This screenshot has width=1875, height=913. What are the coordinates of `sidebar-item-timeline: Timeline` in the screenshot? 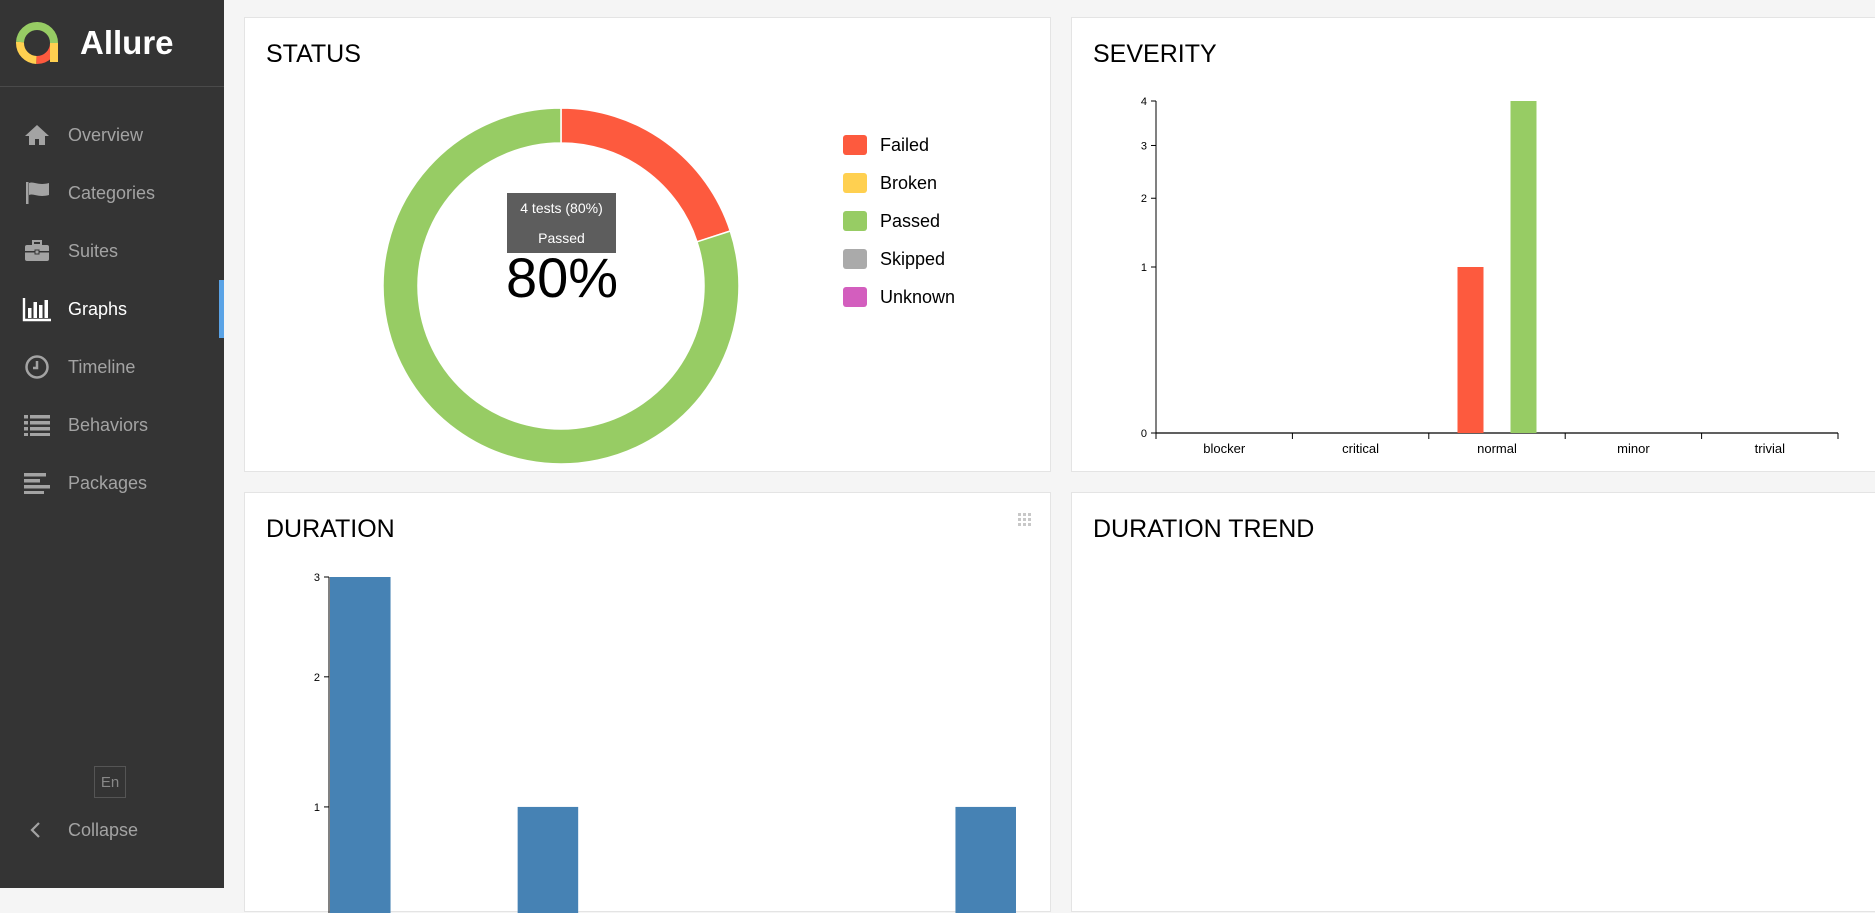 It's located at (112, 367).